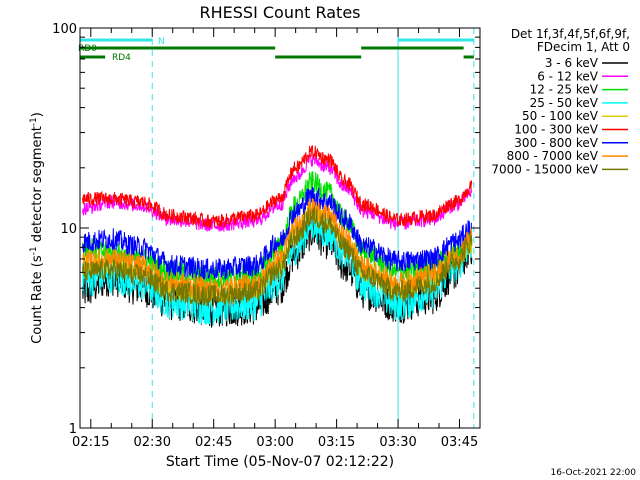 The image size is (640, 480). I want to click on legend-label: 800 - 7000 keV, so click(553, 156).